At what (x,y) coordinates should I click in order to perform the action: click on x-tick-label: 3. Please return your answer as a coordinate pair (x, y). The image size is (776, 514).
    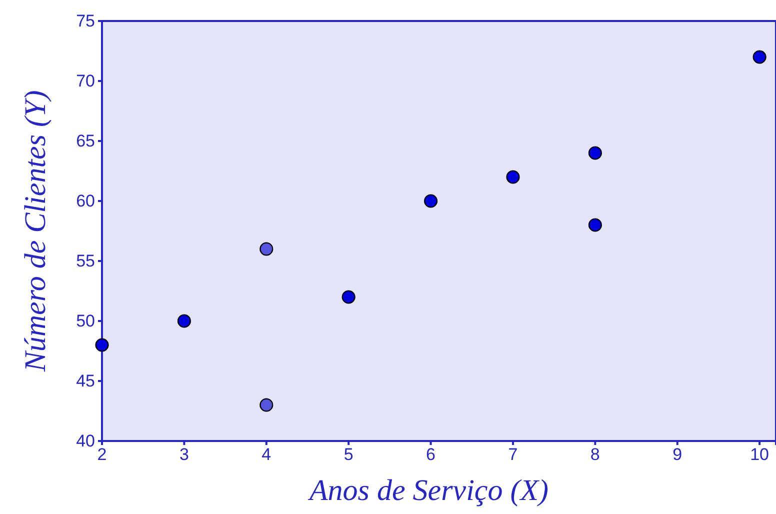
    Looking at the image, I should click on (184, 454).